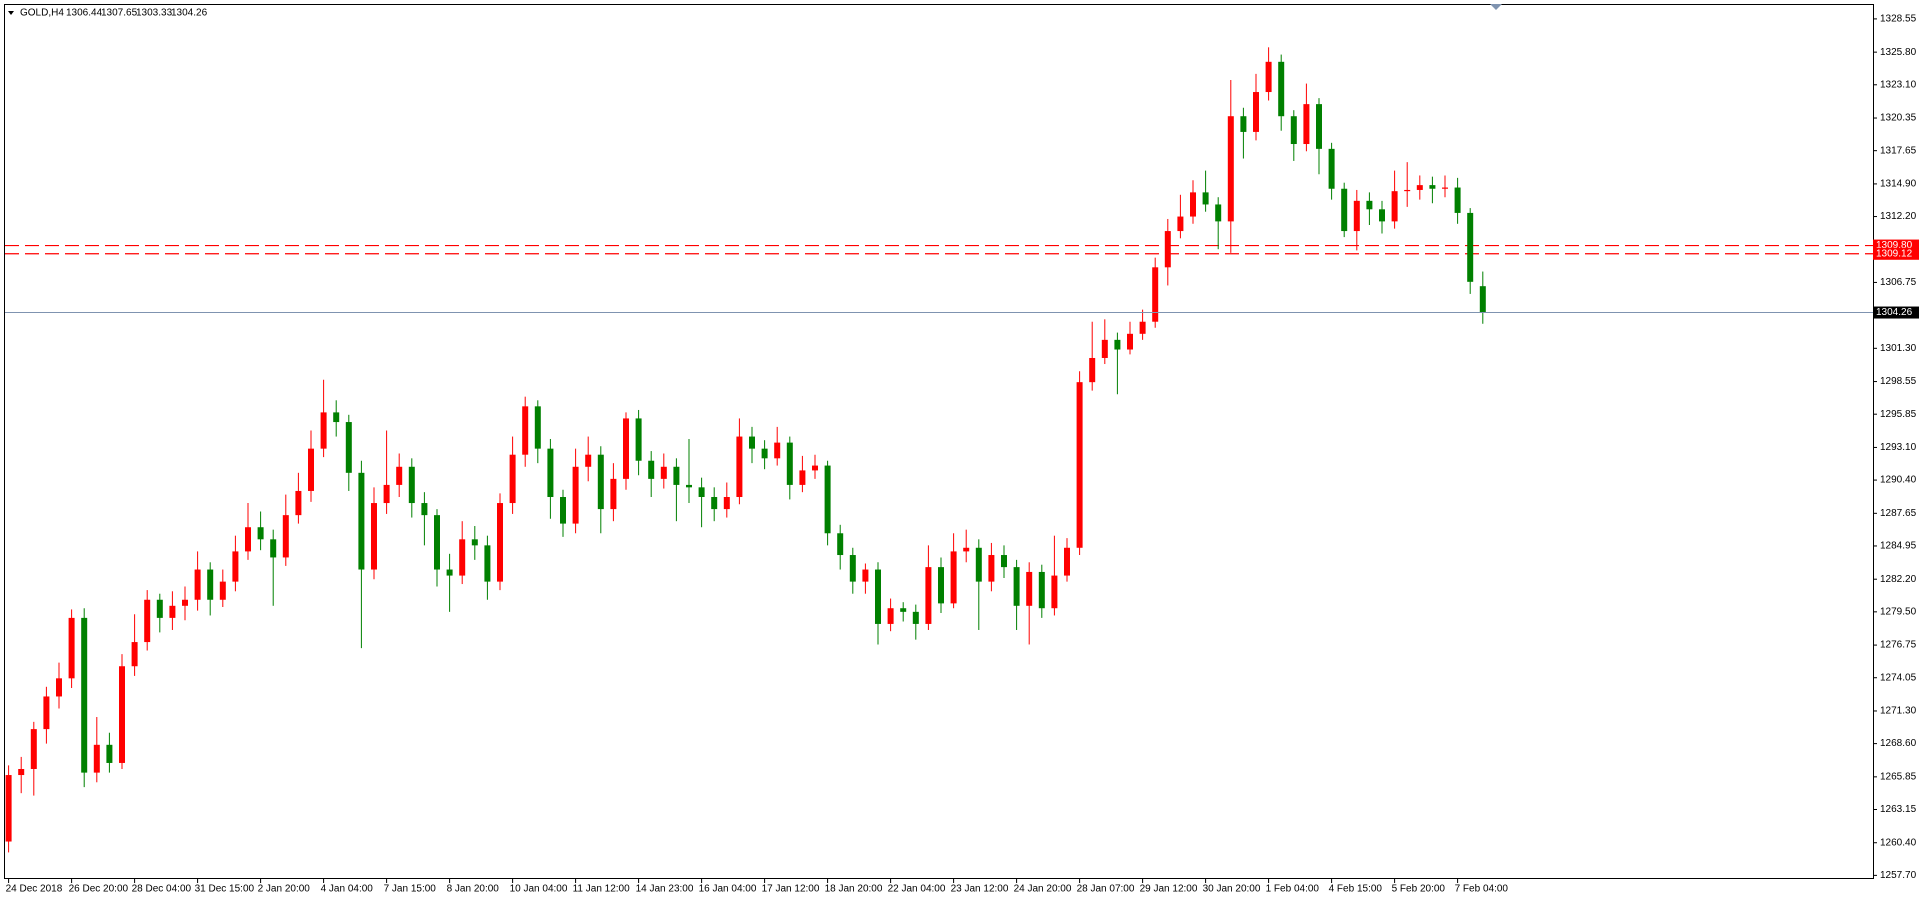  What do you see at coordinates (1419, 889) in the screenshot?
I see `x-tick-label: 5 Feb 20:00` at bounding box center [1419, 889].